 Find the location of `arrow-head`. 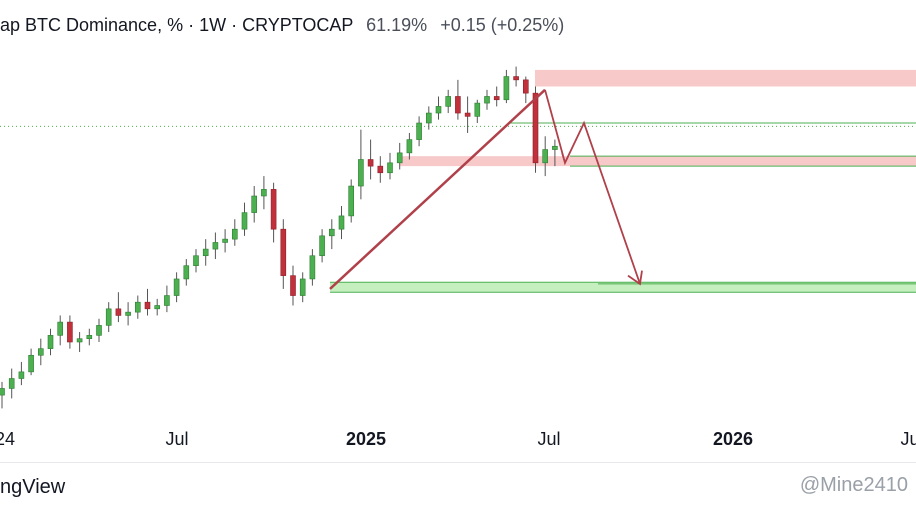

arrow-head is located at coordinates (635, 278).